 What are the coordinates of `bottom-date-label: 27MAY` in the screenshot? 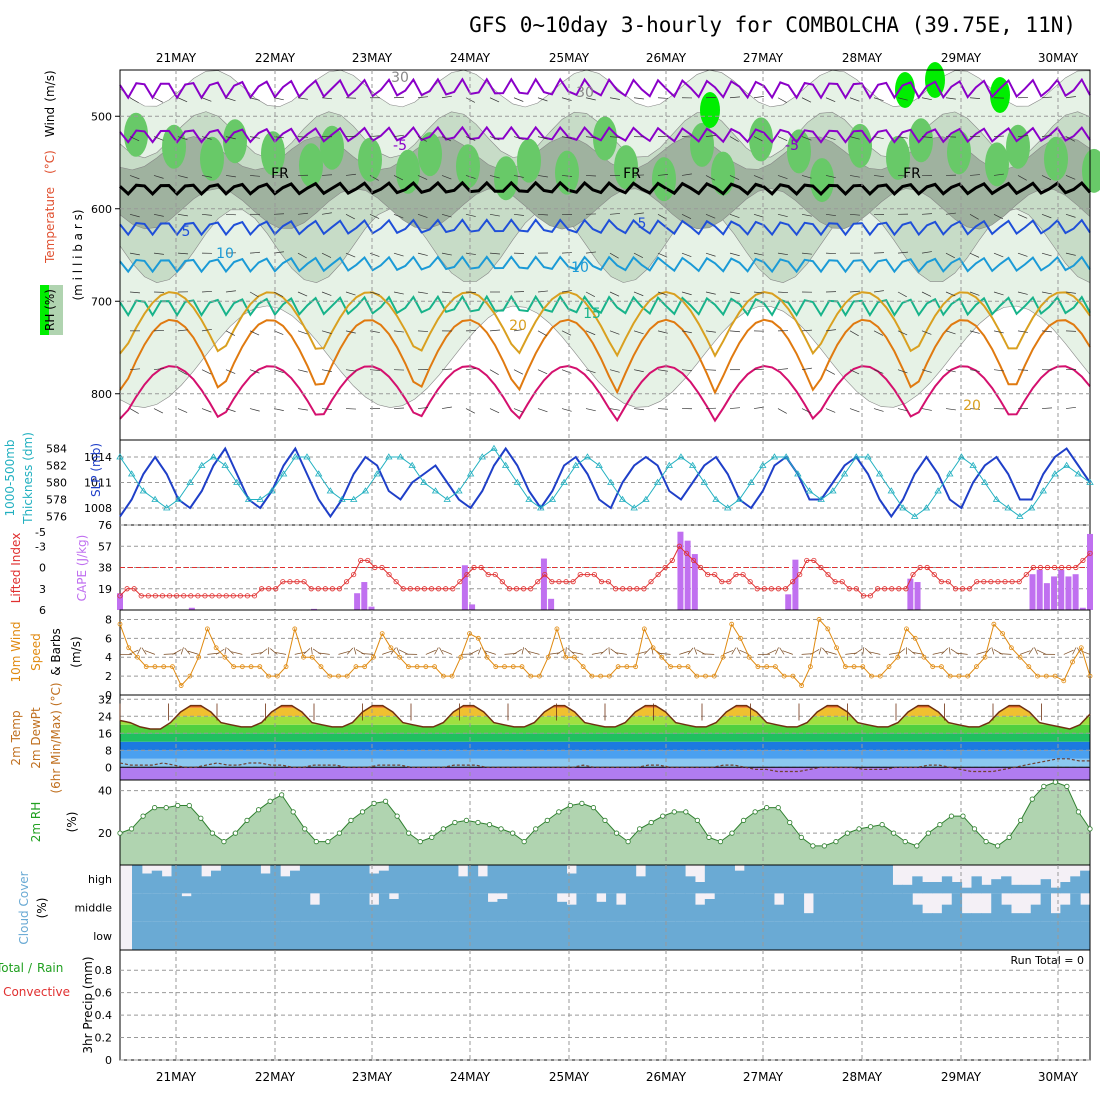 It's located at (763, 1077).